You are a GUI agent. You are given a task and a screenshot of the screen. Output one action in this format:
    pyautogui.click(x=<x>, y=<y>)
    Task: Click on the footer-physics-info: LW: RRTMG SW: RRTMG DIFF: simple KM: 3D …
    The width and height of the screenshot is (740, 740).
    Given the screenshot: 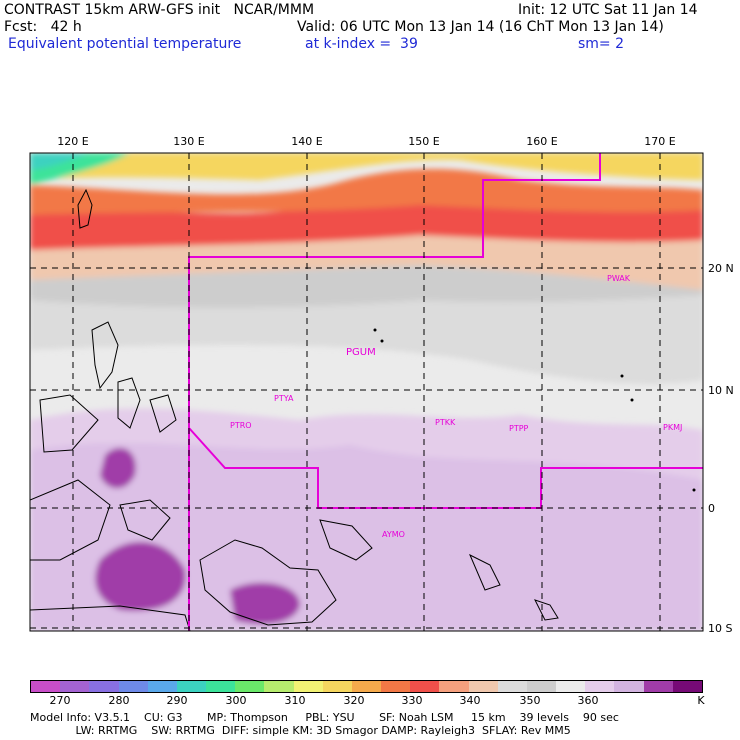 What is the action you would take?
    pyautogui.click(x=300, y=730)
    